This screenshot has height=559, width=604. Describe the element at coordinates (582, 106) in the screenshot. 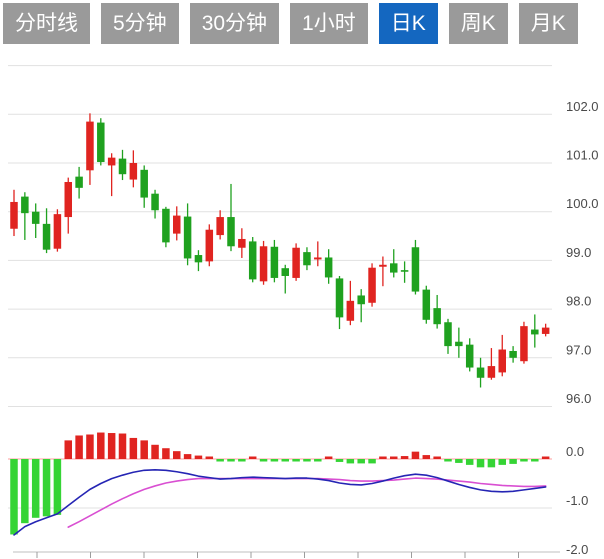

I see `price-axis-label: 102.0` at that location.